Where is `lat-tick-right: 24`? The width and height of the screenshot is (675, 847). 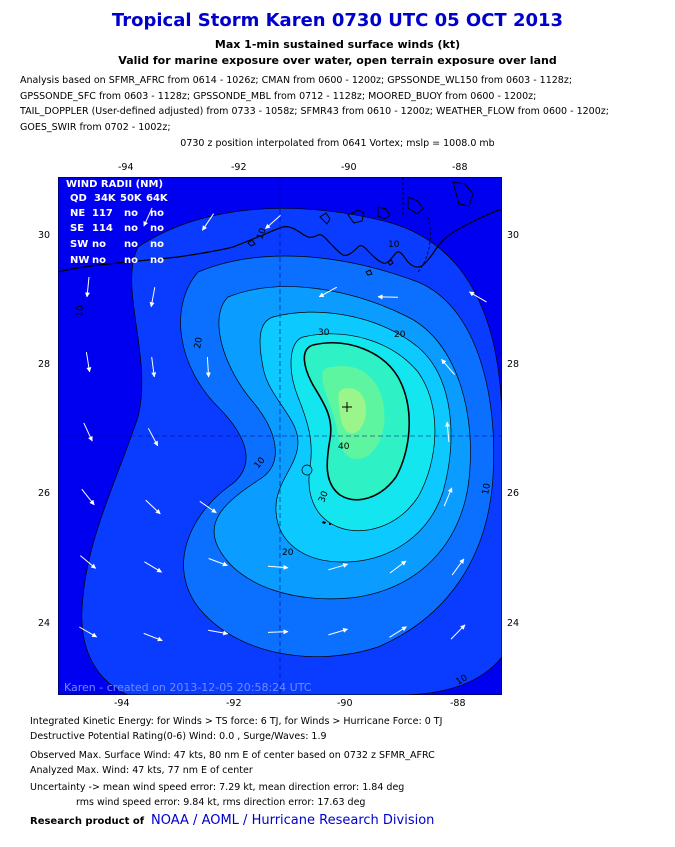
lat-tick-right: 24 is located at coordinates (513, 623).